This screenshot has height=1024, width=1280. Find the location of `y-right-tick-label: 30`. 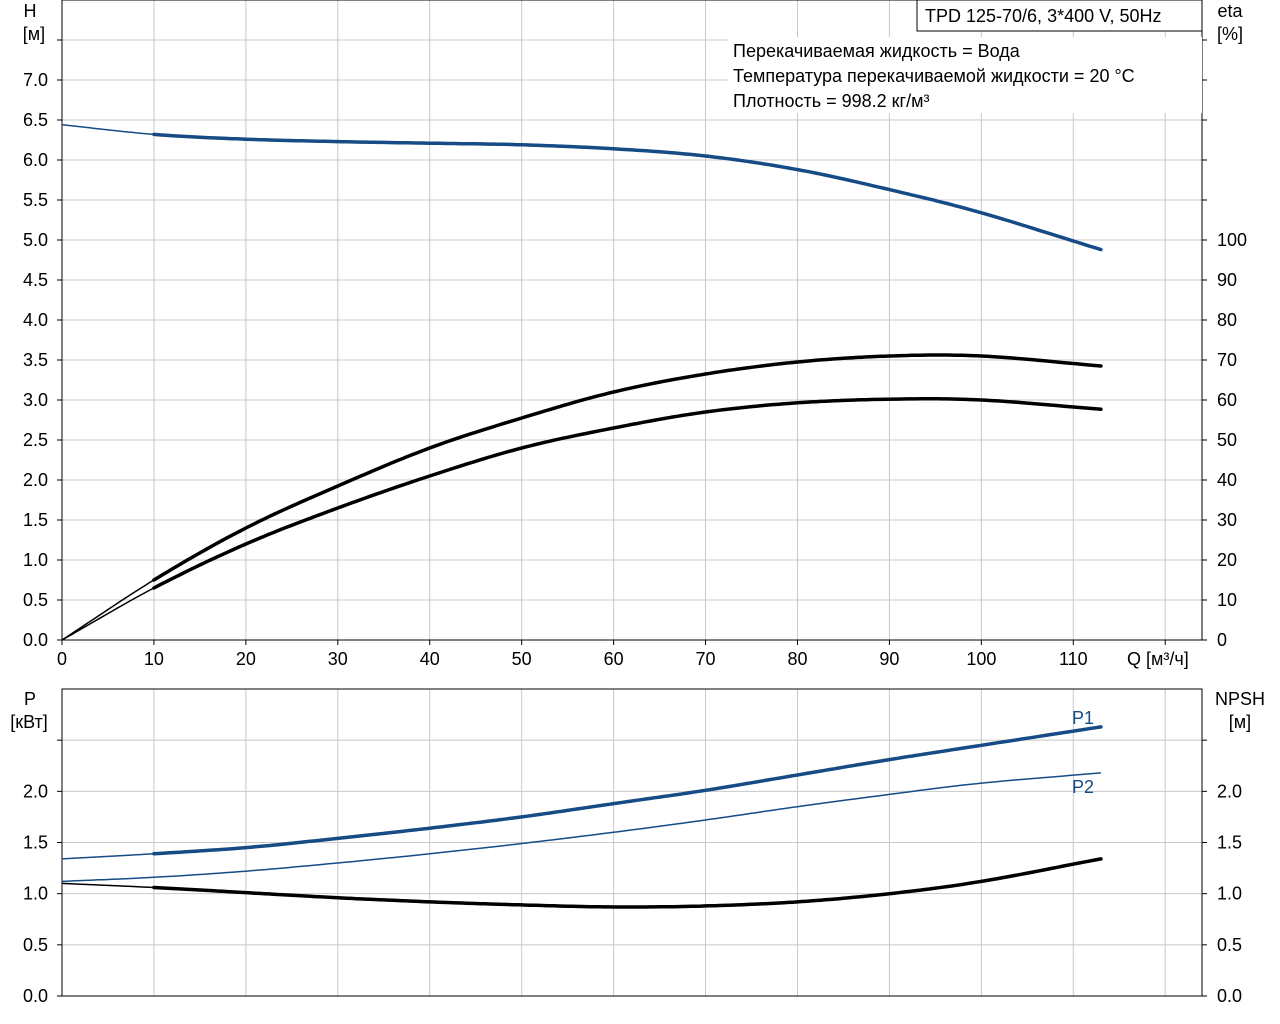

y-right-tick-label: 30 is located at coordinates (1227, 520).